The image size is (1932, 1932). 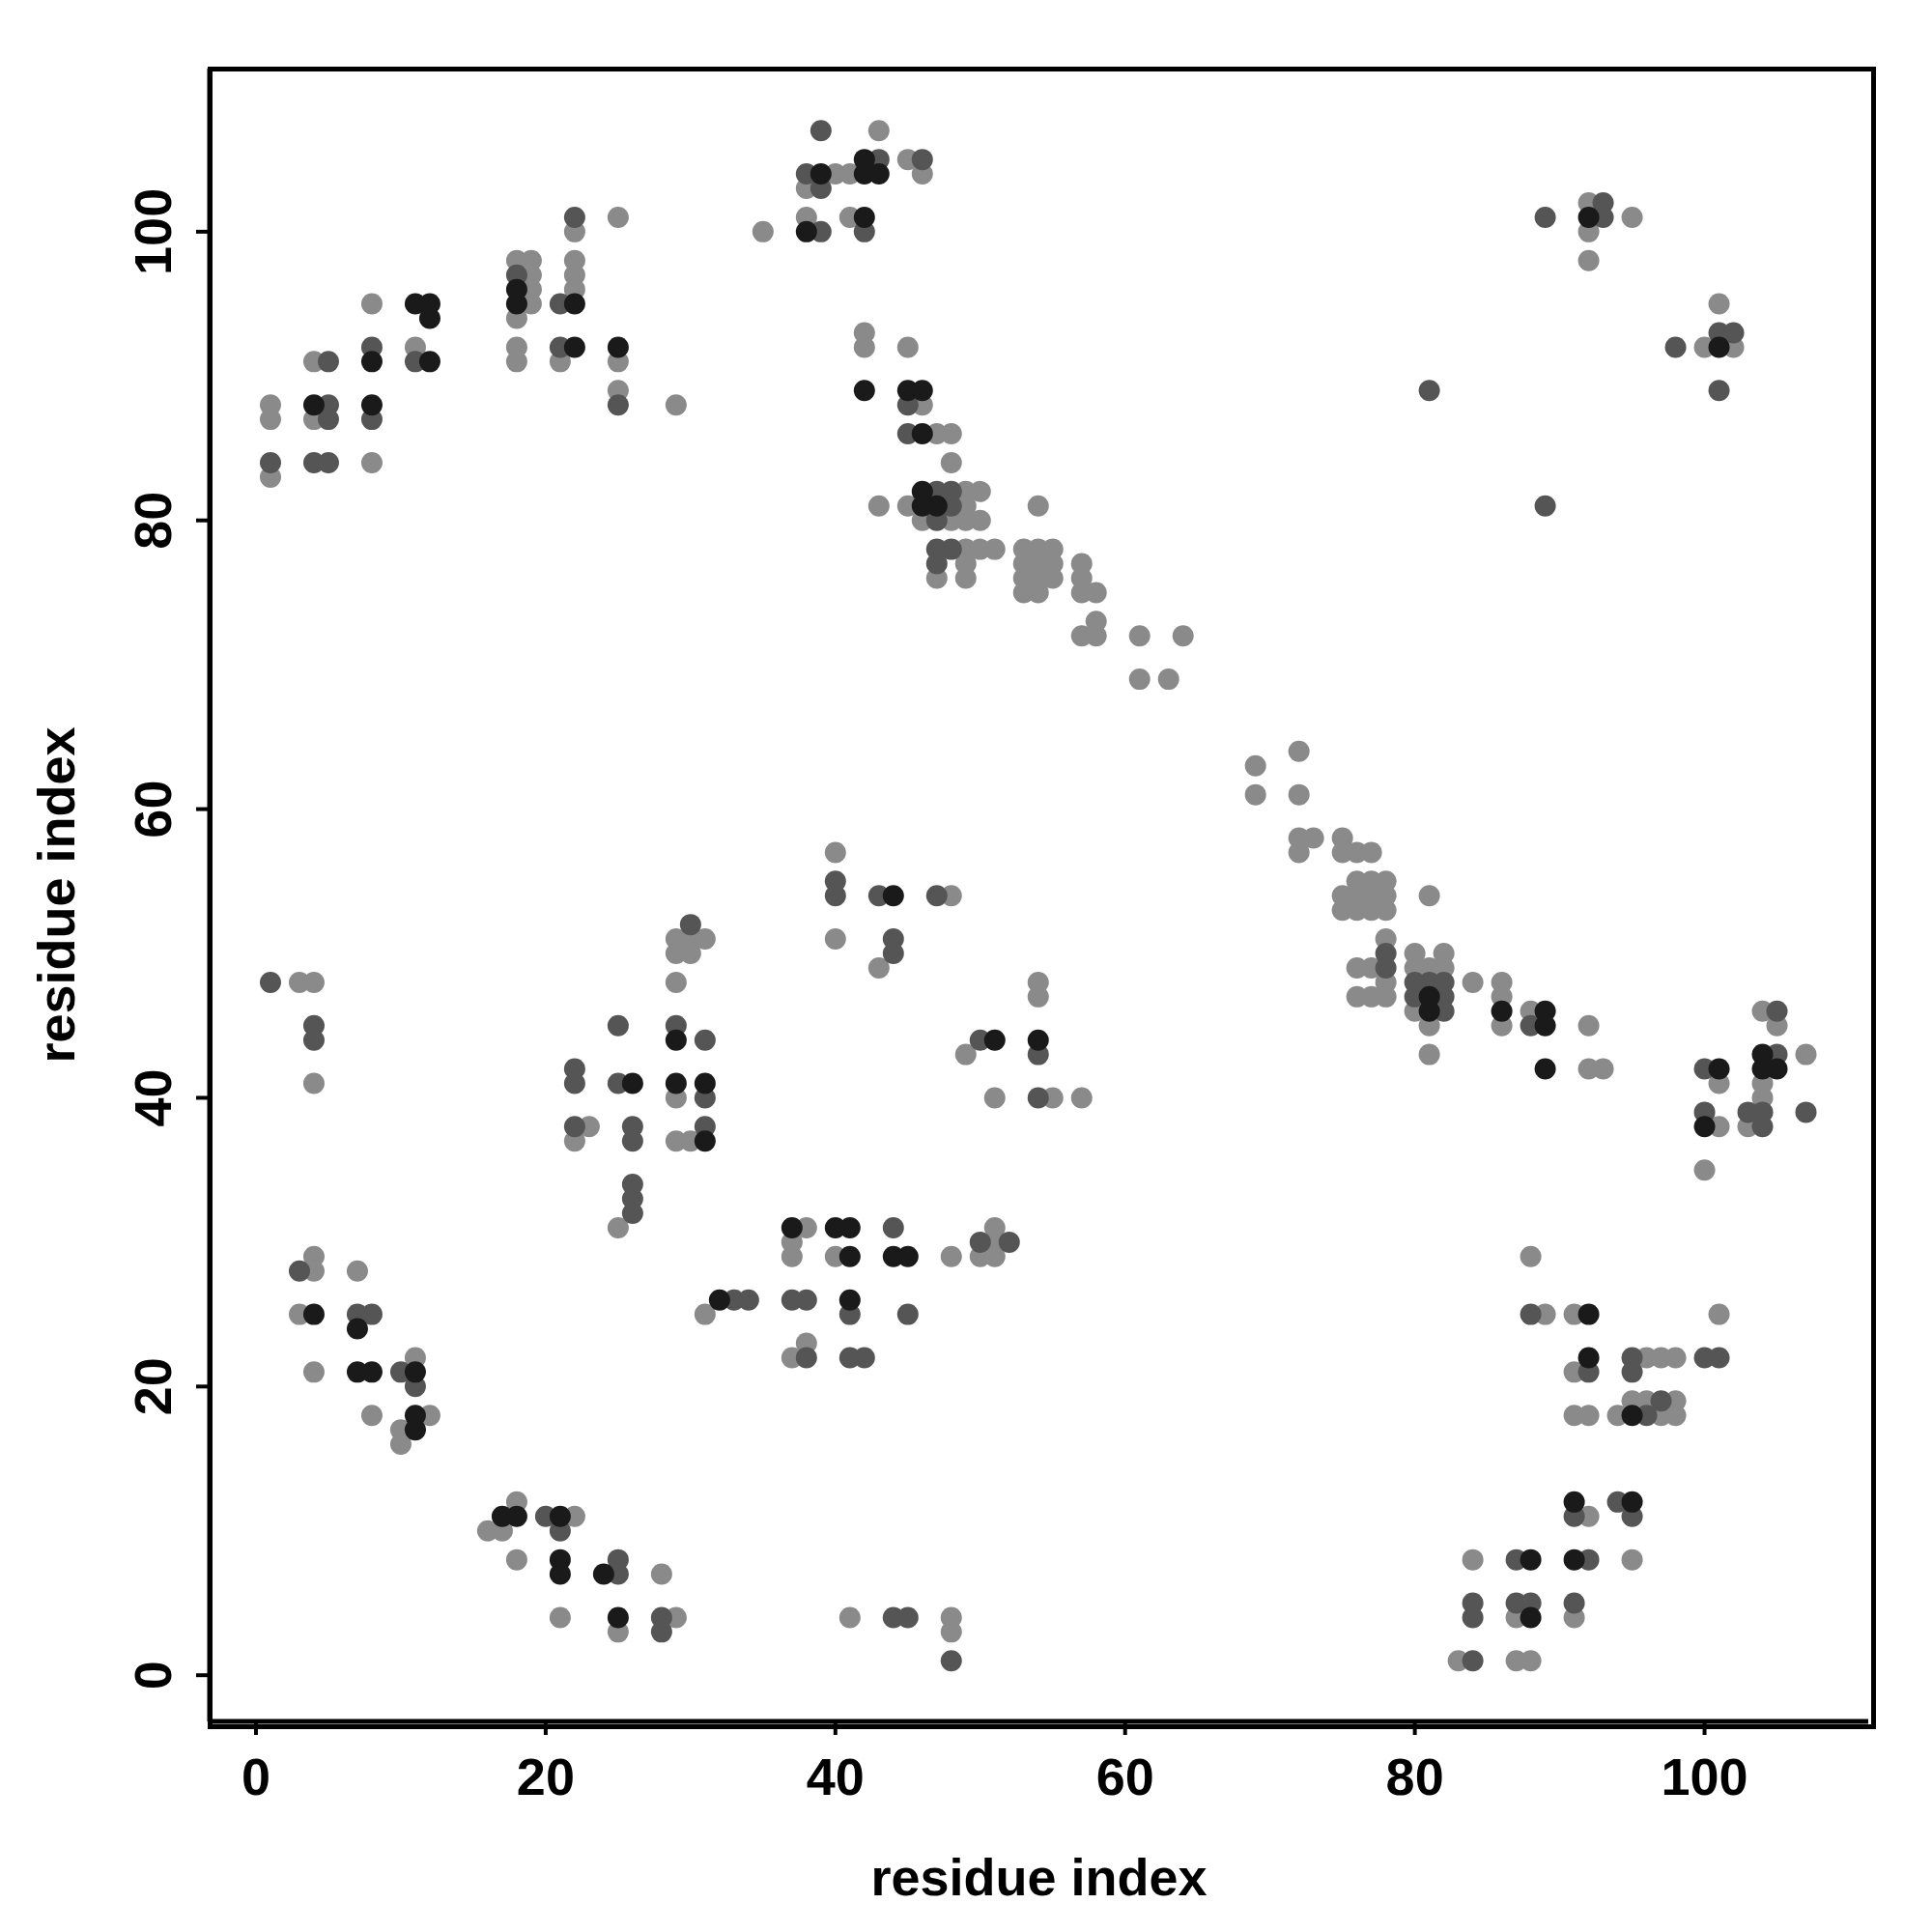 What do you see at coordinates (1124, 1776) in the screenshot?
I see `x-tick-label: 60` at bounding box center [1124, 1776].